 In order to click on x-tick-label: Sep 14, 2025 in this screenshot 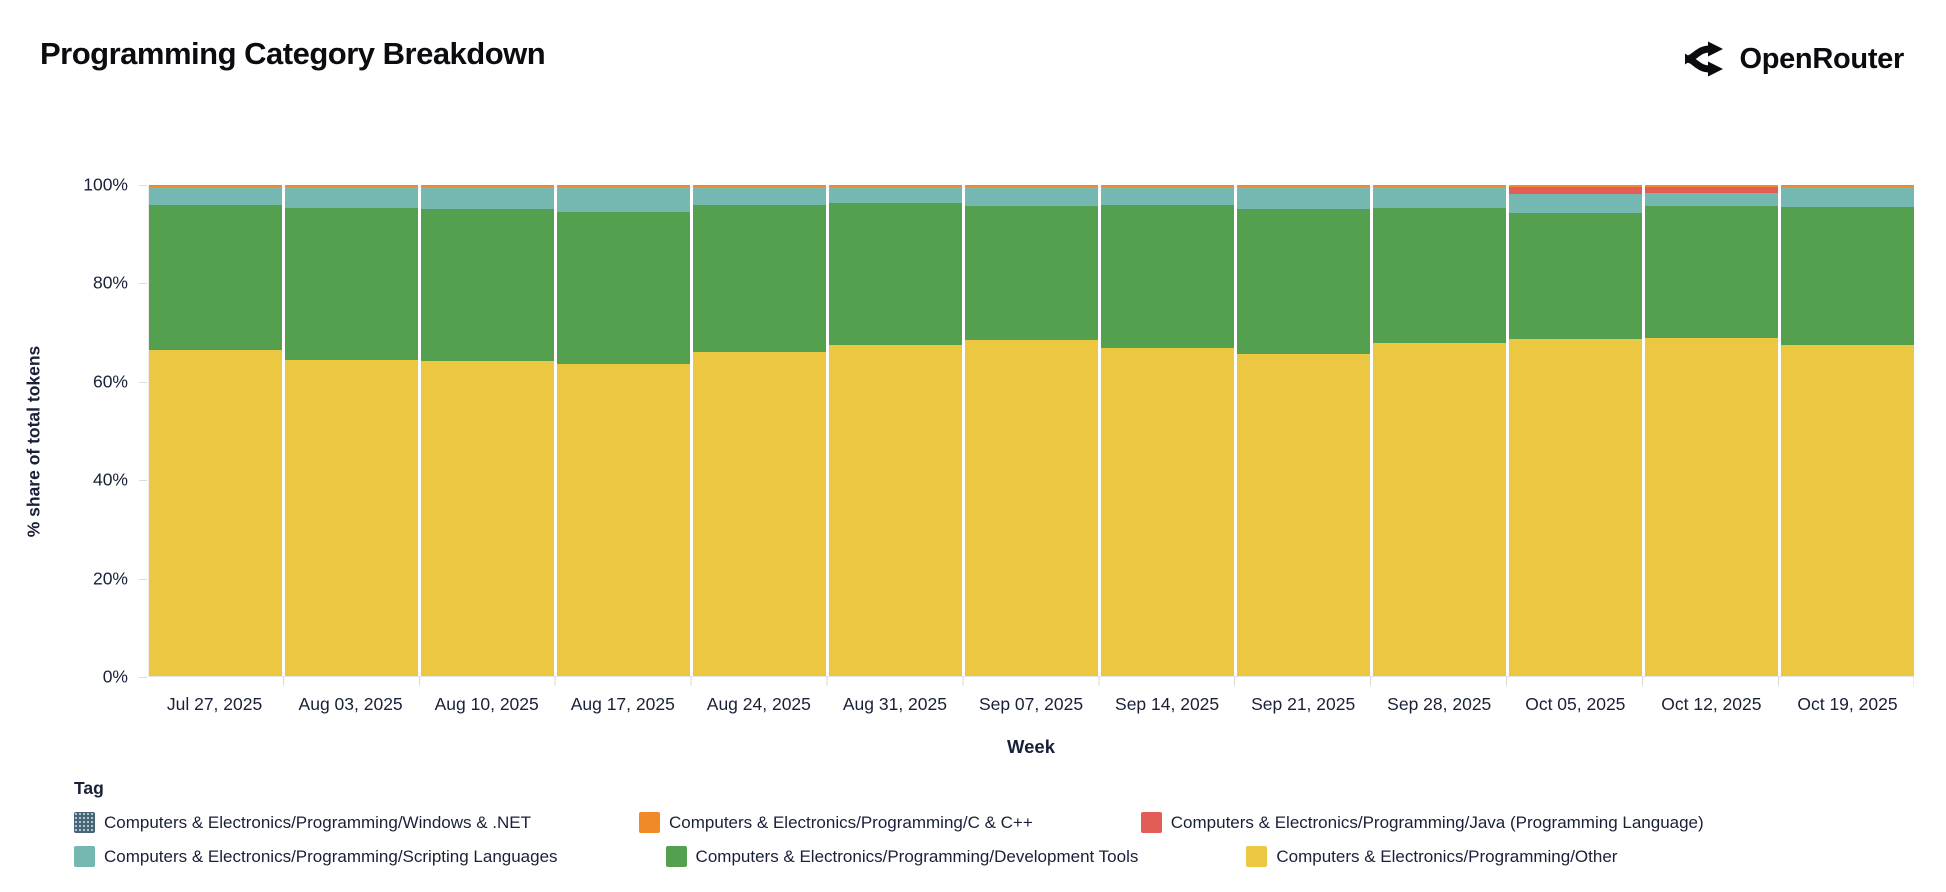, I will do `click(1167, 704)`.